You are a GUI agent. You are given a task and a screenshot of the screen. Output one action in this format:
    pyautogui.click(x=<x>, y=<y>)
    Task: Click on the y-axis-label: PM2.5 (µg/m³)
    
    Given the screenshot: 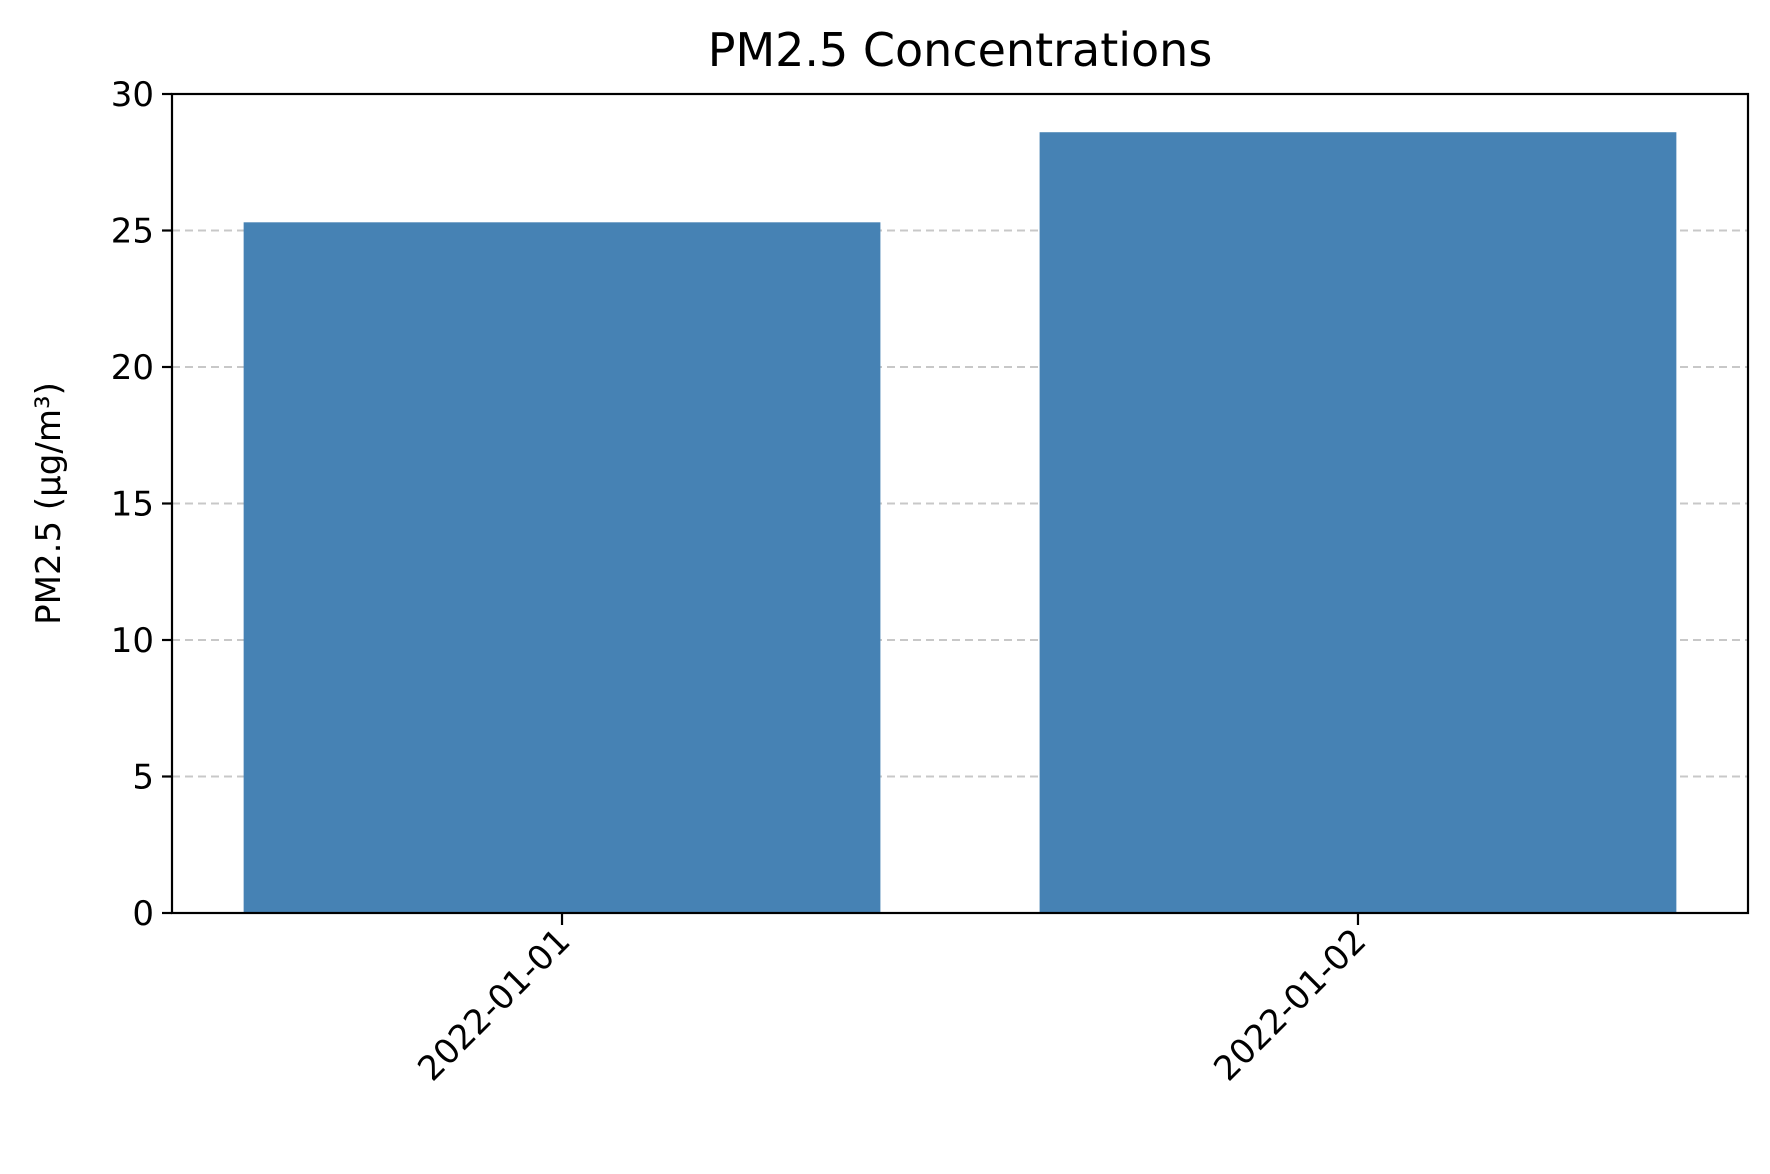 What is the action you would take?
    pyautogui.click(x=49, y=503)
    